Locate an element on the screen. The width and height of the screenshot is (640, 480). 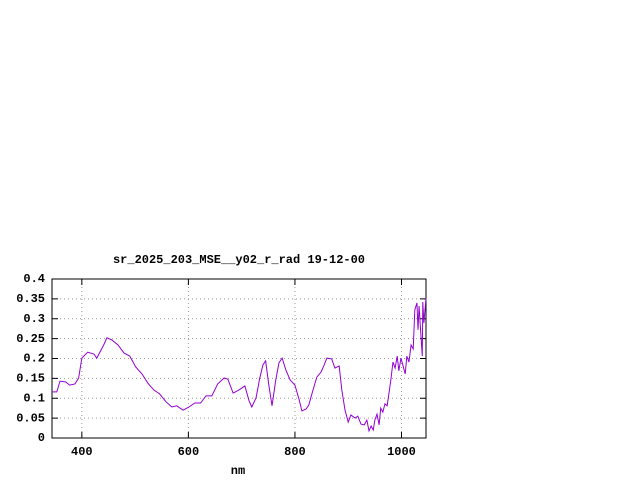
x-tick-label: 800 is located at coordinates (295, 452).